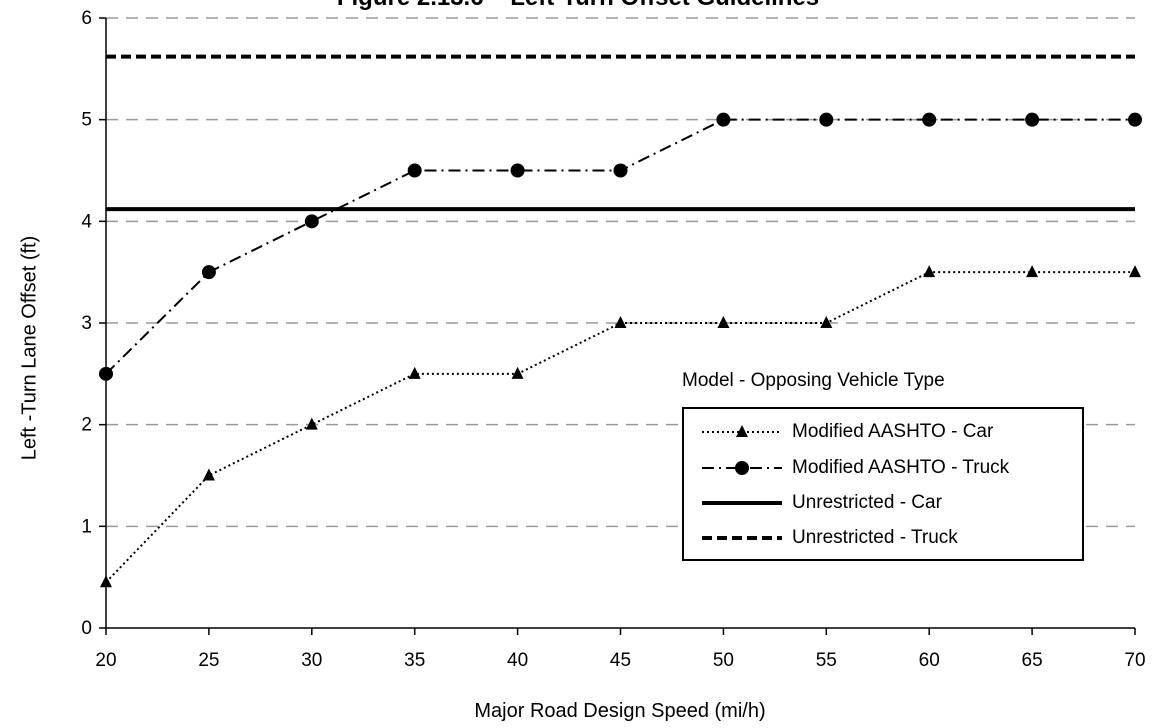 This screenshot has width=1156, height=728. What do you see at coordinates (867, 502) in the screenshot?
I see `legend-label: Unrestricted - Car` at bounding box center [867, 502].